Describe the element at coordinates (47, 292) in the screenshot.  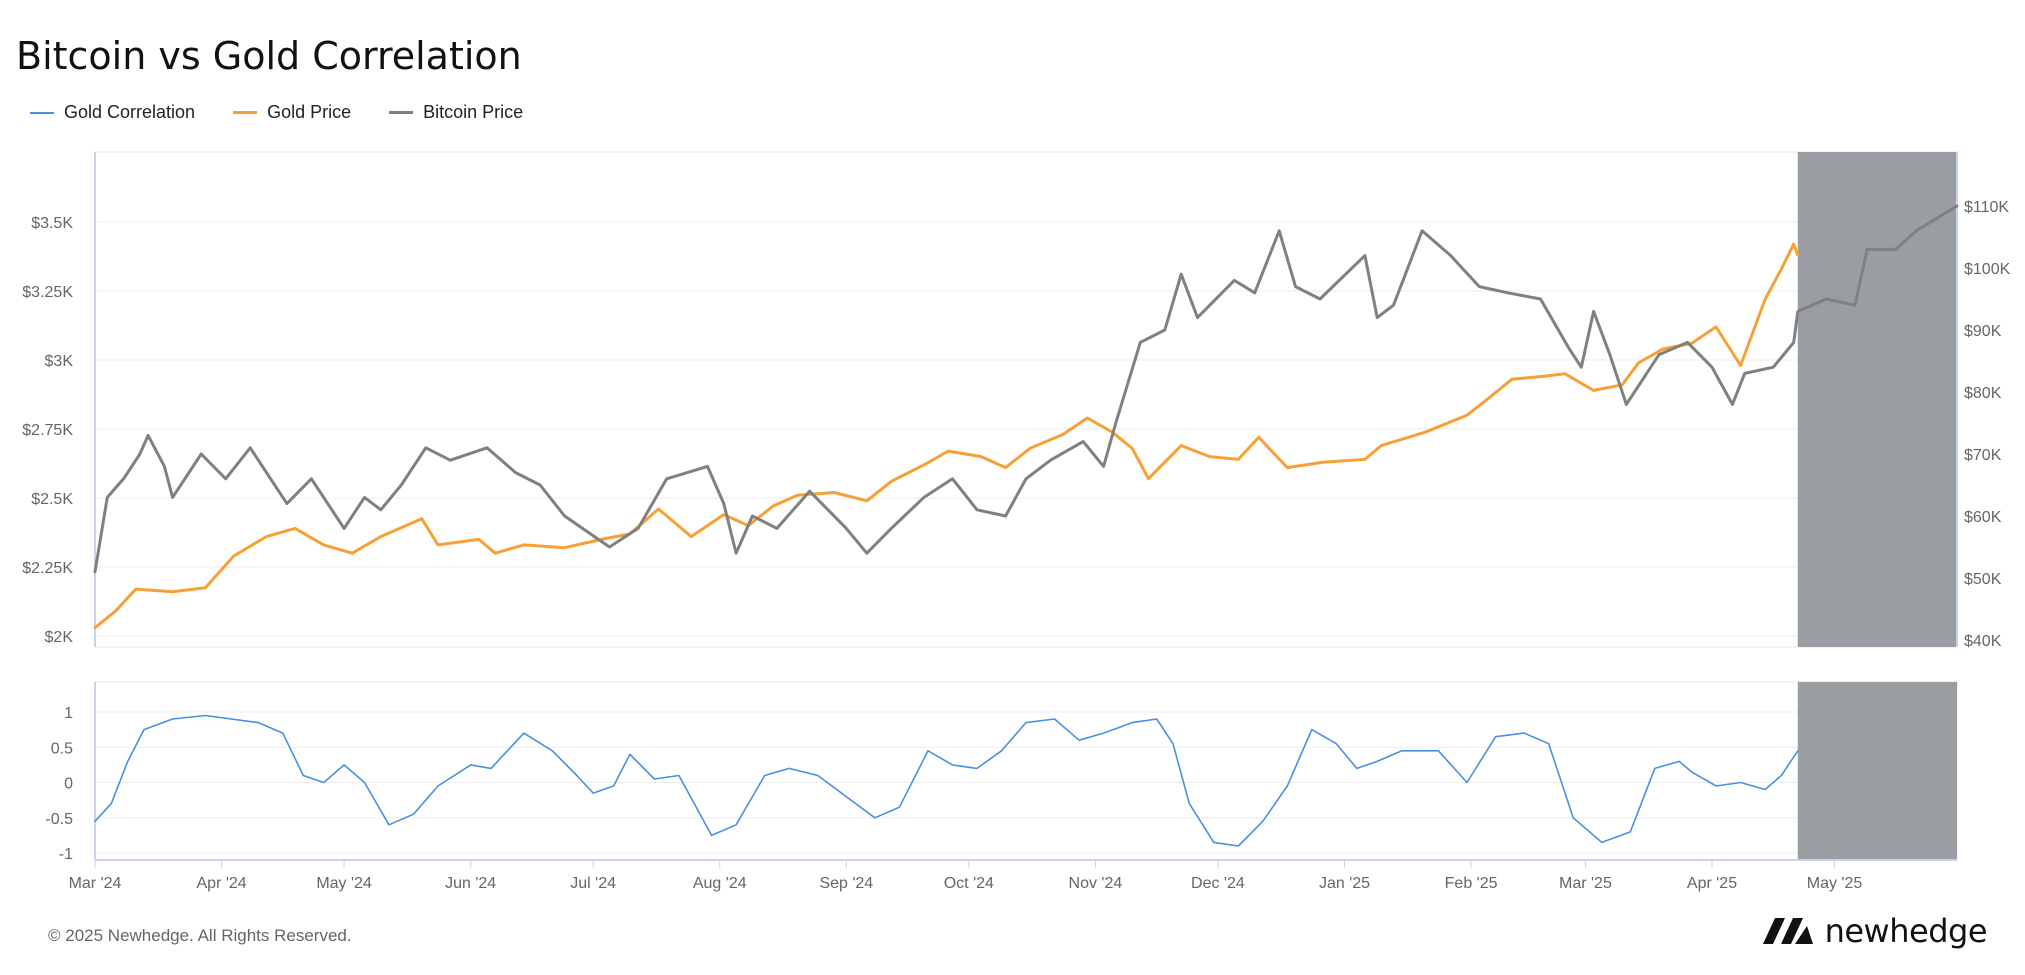
I see `y-left-tick-label-3-25k: $3.25K` at that location.